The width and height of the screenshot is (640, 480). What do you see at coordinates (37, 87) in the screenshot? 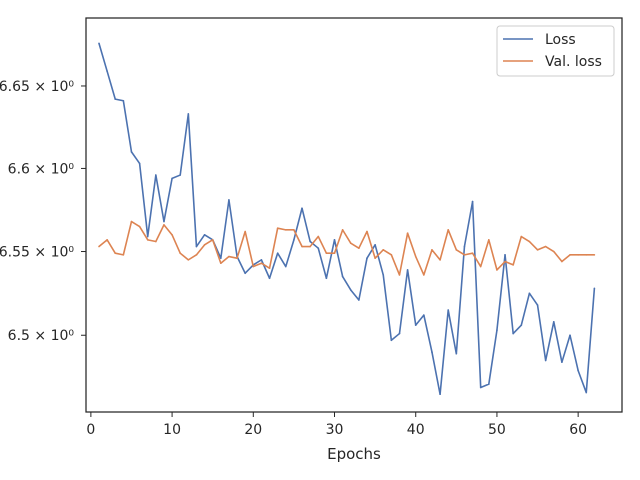
I see `y-tick-label: 6.65 × 10⁰` at bounding box center [37, 87].